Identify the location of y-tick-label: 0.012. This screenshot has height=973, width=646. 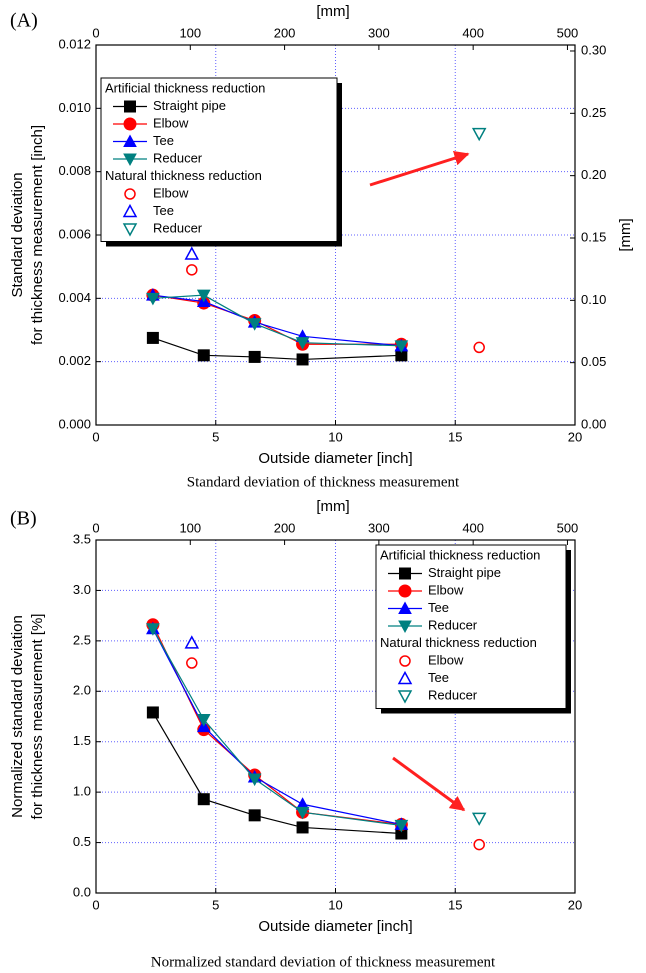
(74, 43).